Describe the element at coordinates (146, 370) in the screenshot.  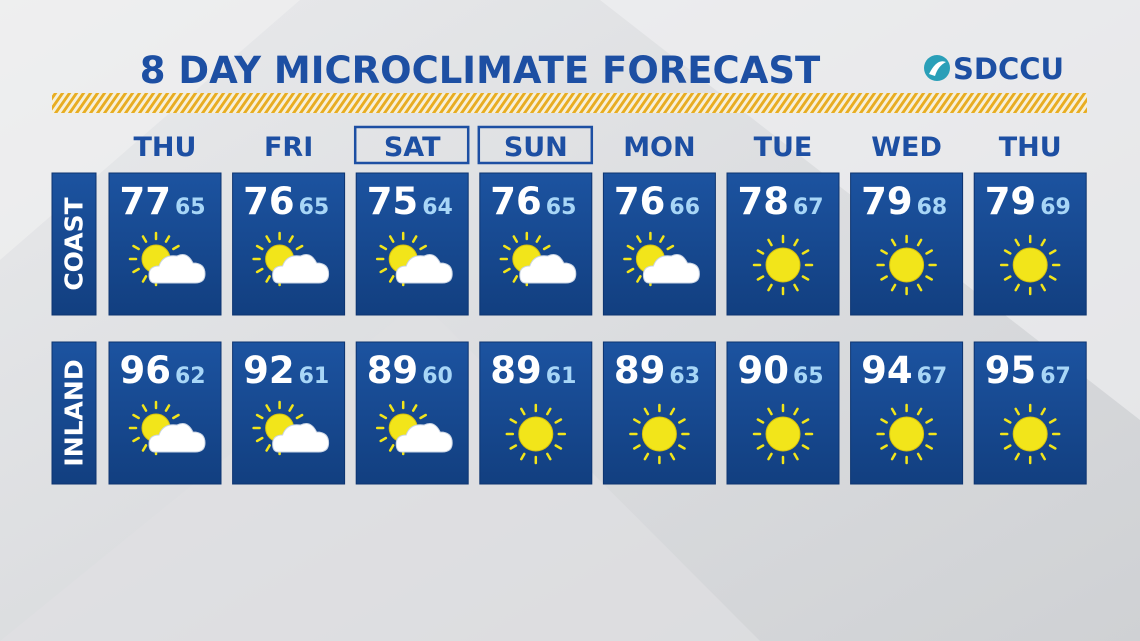
I see `high-temp: 96` at that location.